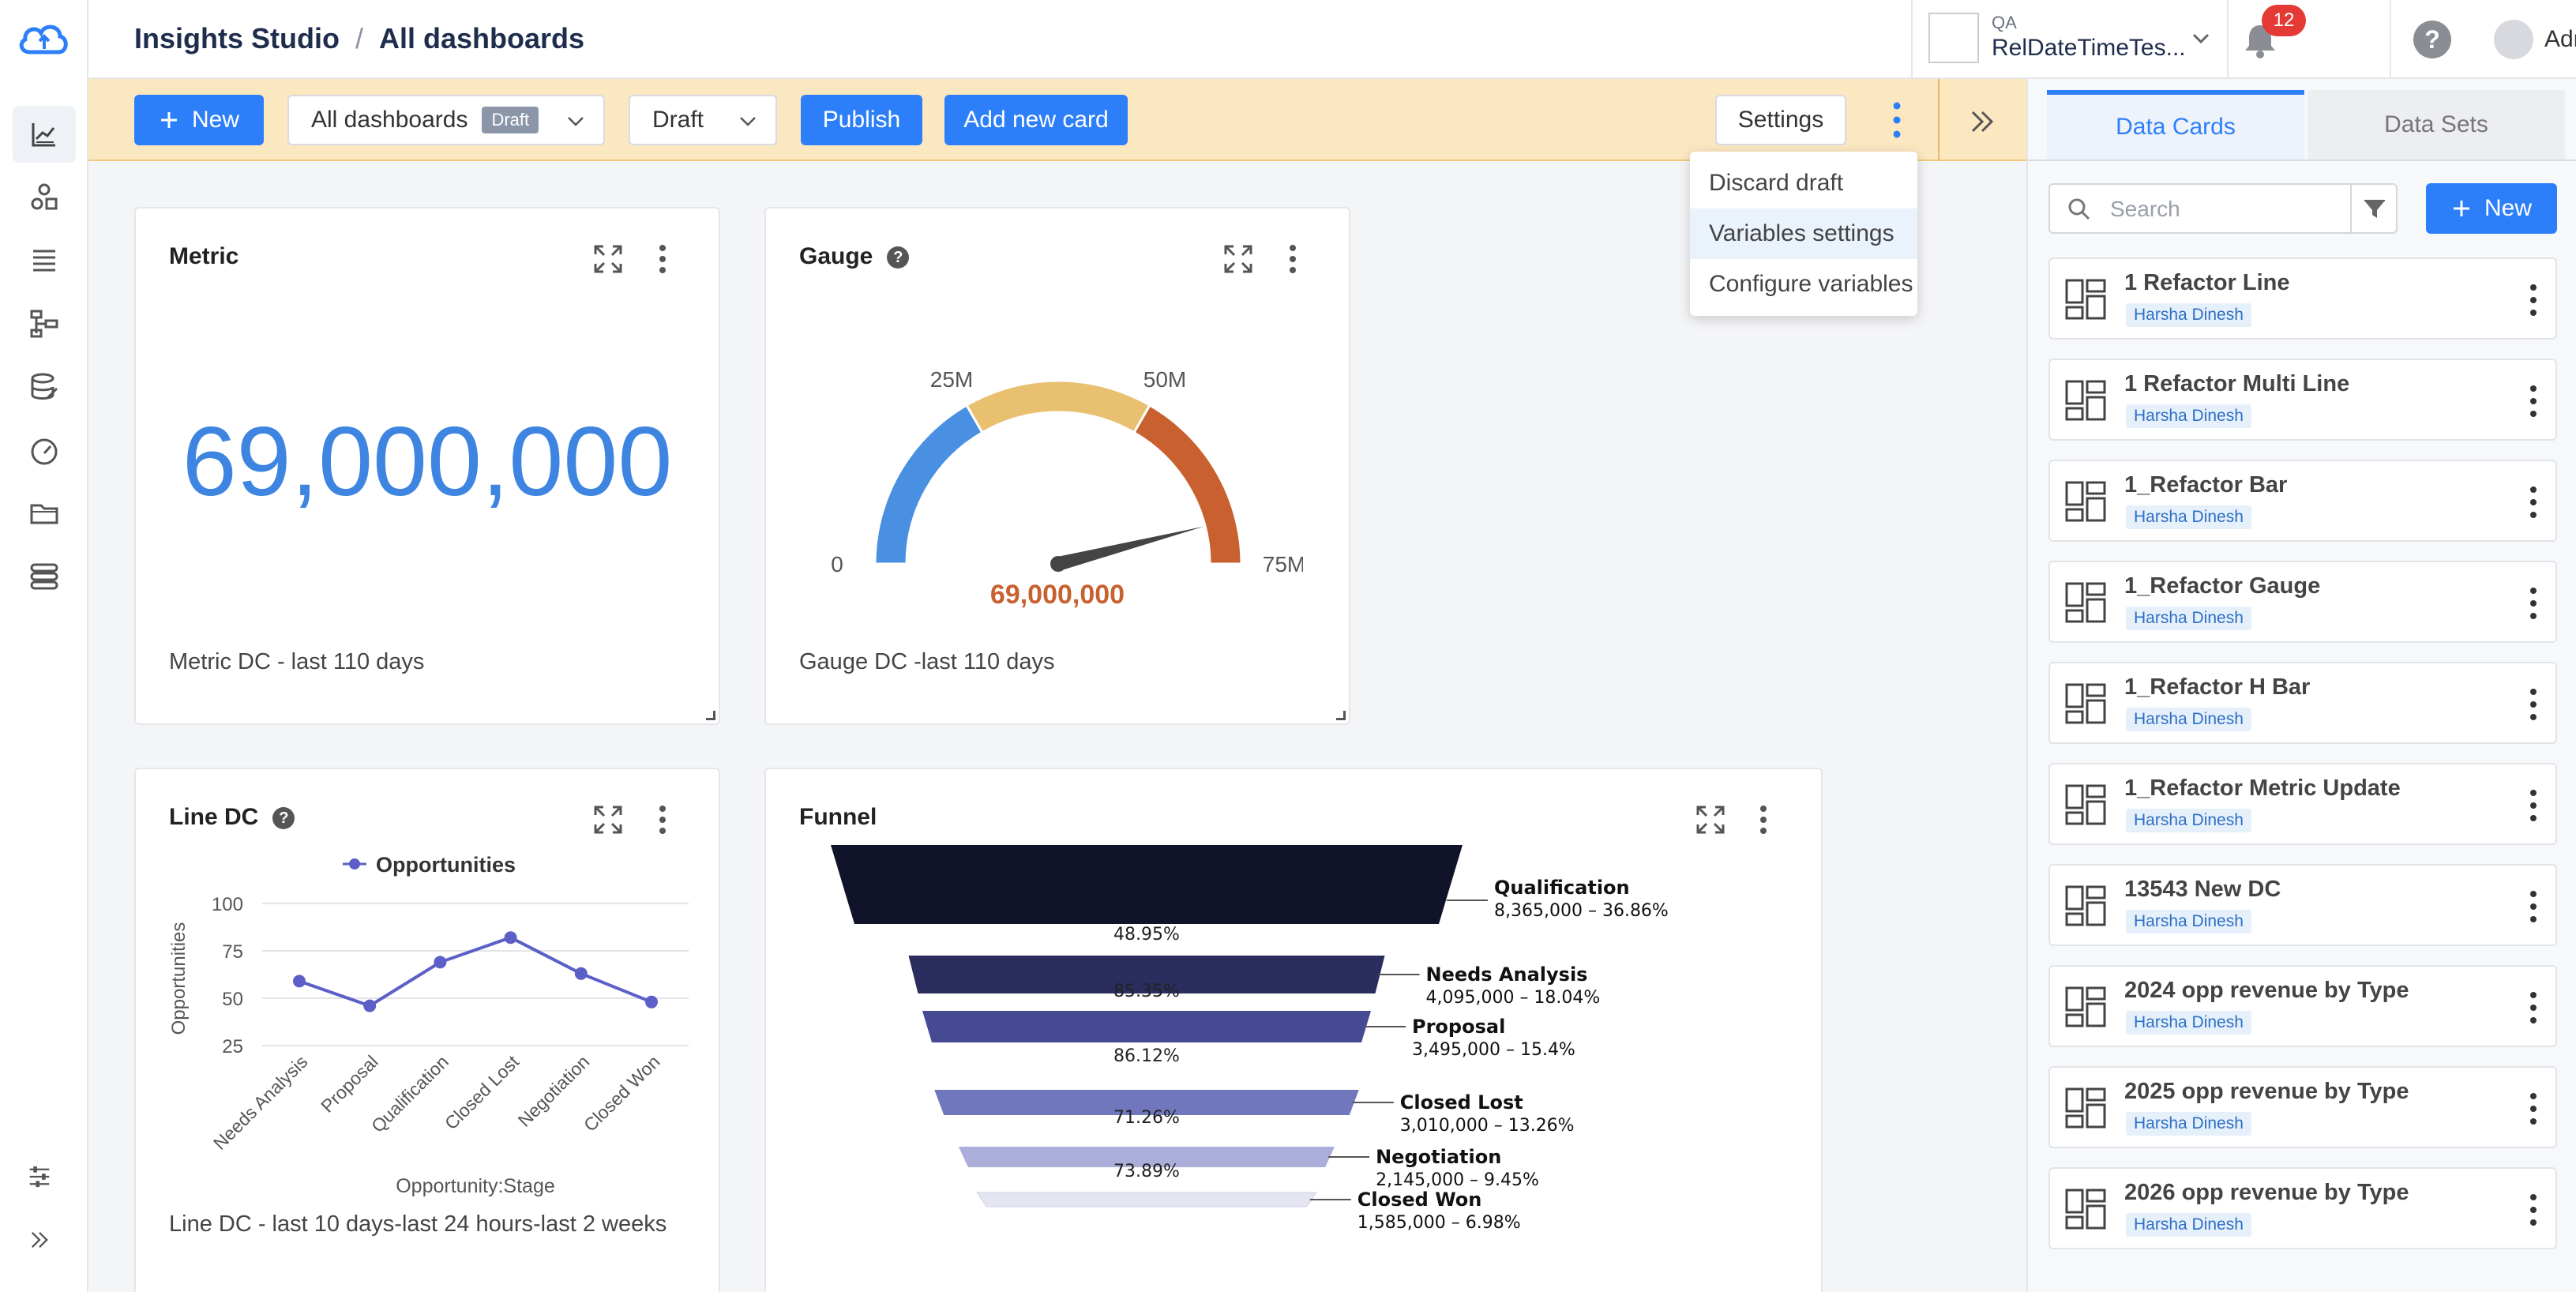  I want to click on funnel-stage-label: Closed Lost, so click(1461, 1102).